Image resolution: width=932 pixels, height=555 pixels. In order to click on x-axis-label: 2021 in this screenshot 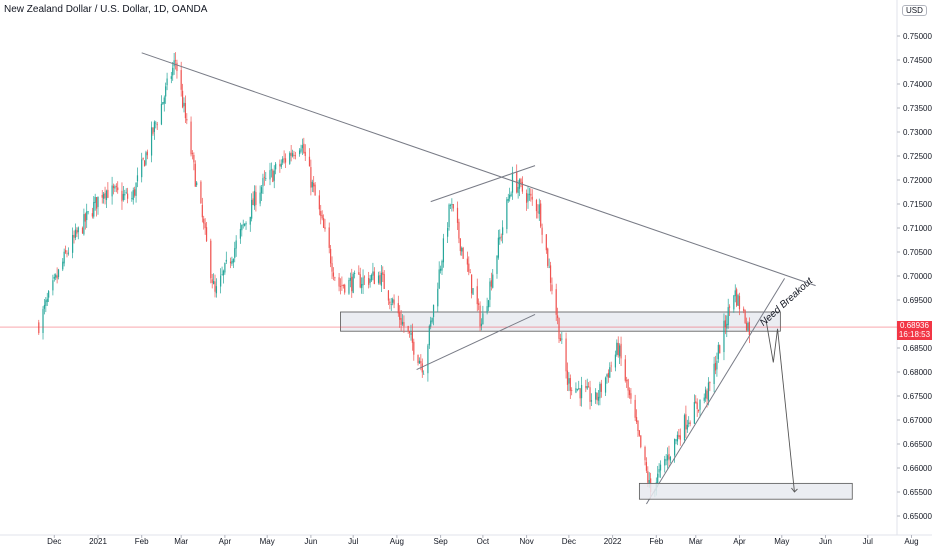, I will do `click(98, 541)`.